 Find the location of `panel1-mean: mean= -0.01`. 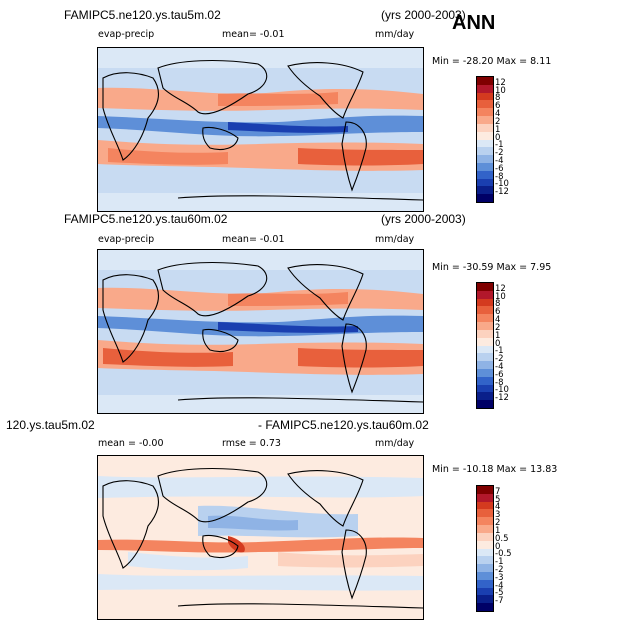

panel1-mean: mean= -0.01 is located at coordinates (253, 34).